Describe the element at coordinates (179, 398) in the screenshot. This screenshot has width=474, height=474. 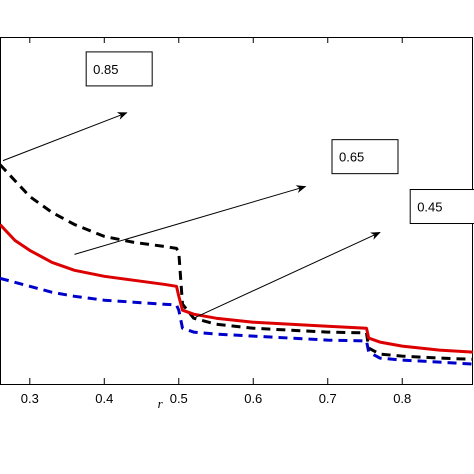
I see `x-tick-label: 0.5` at that location.